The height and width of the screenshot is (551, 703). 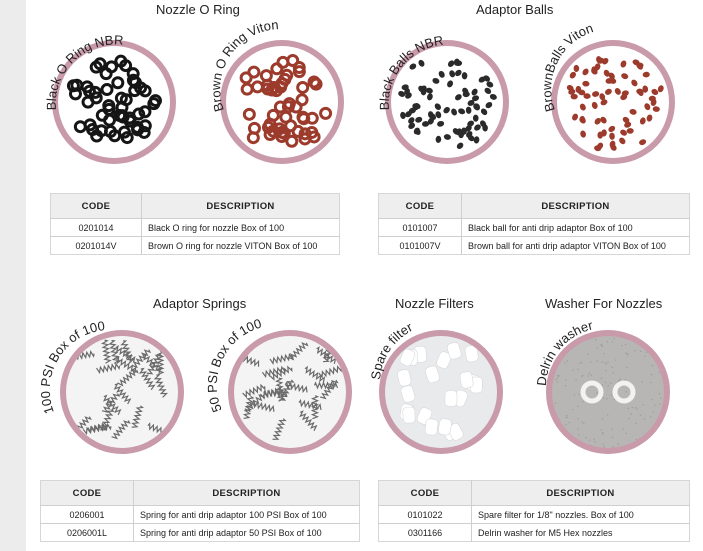 I want to click on section-title-adaptor-balls: Adaptor Balls, so click(x=515, y=9).